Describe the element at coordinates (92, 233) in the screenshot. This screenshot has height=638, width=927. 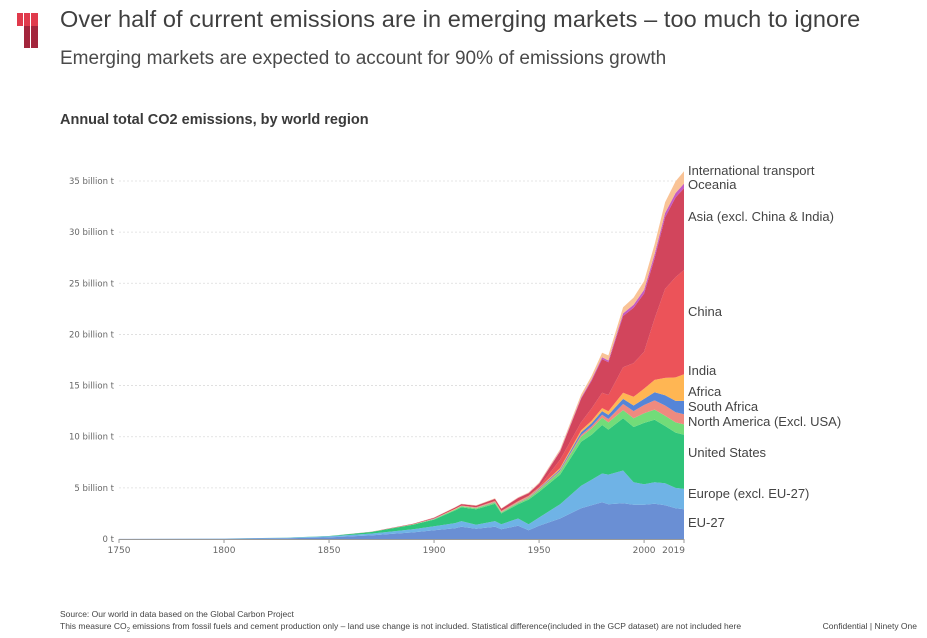
I see `y-tick-label: 30 billion t` at that location.